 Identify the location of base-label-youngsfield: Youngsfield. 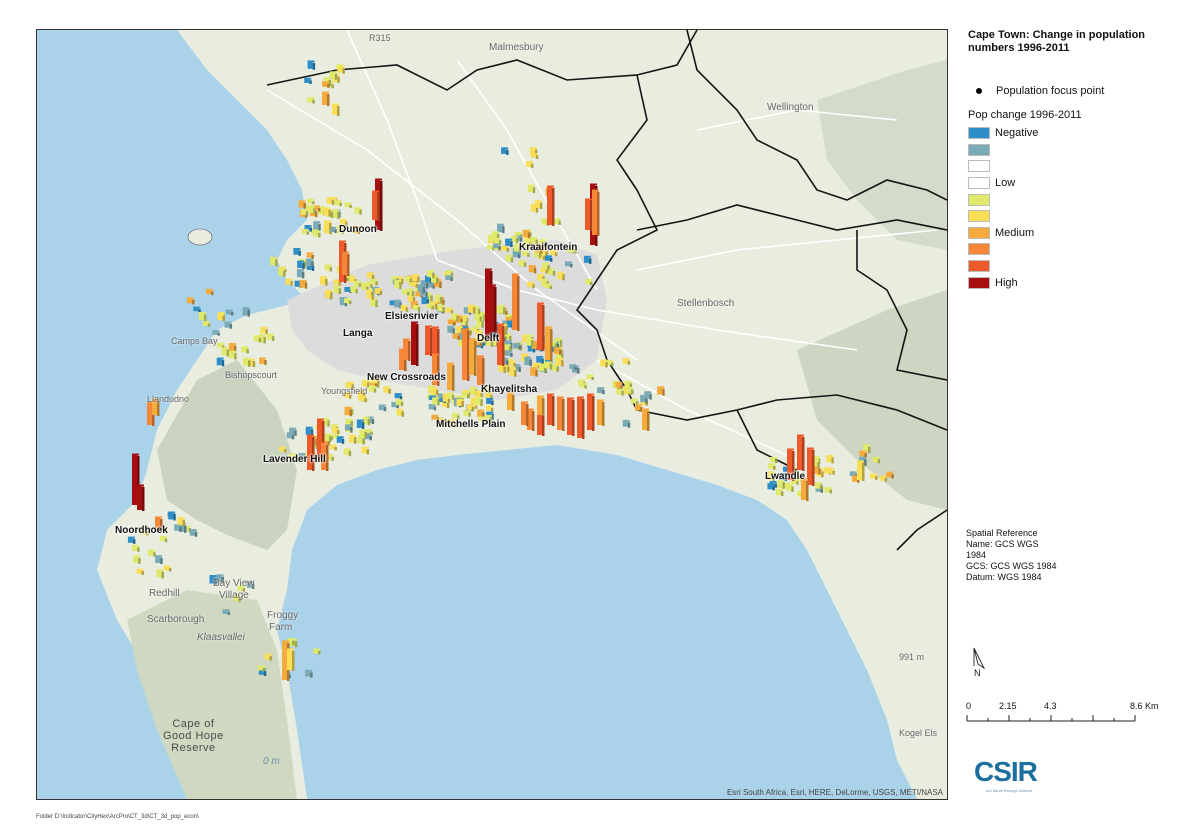
(344, 391).